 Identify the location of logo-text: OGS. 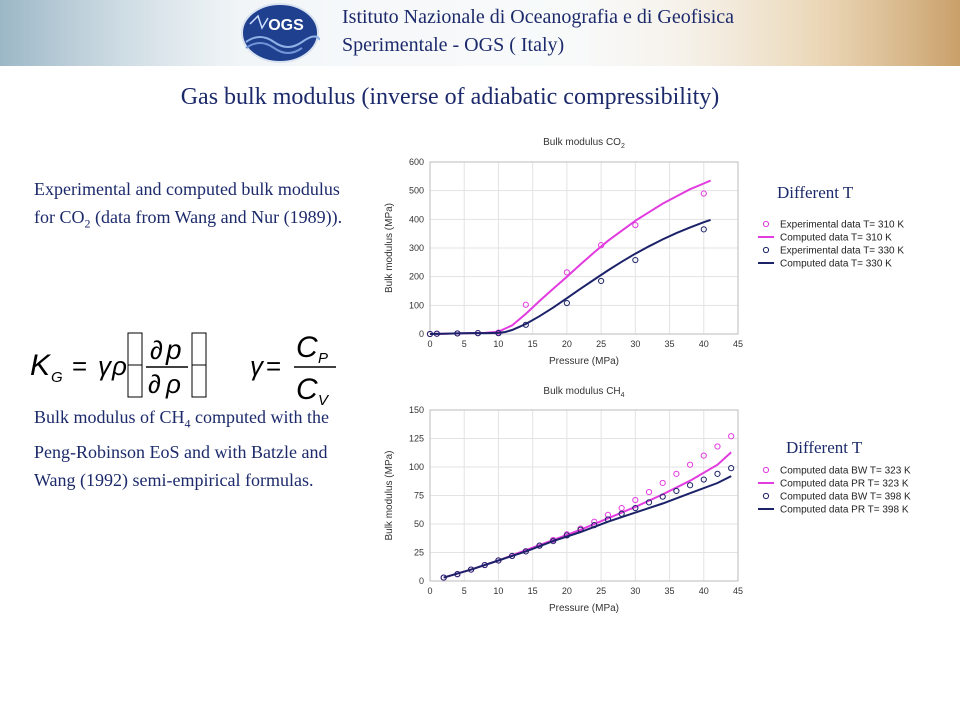
(286, 25).